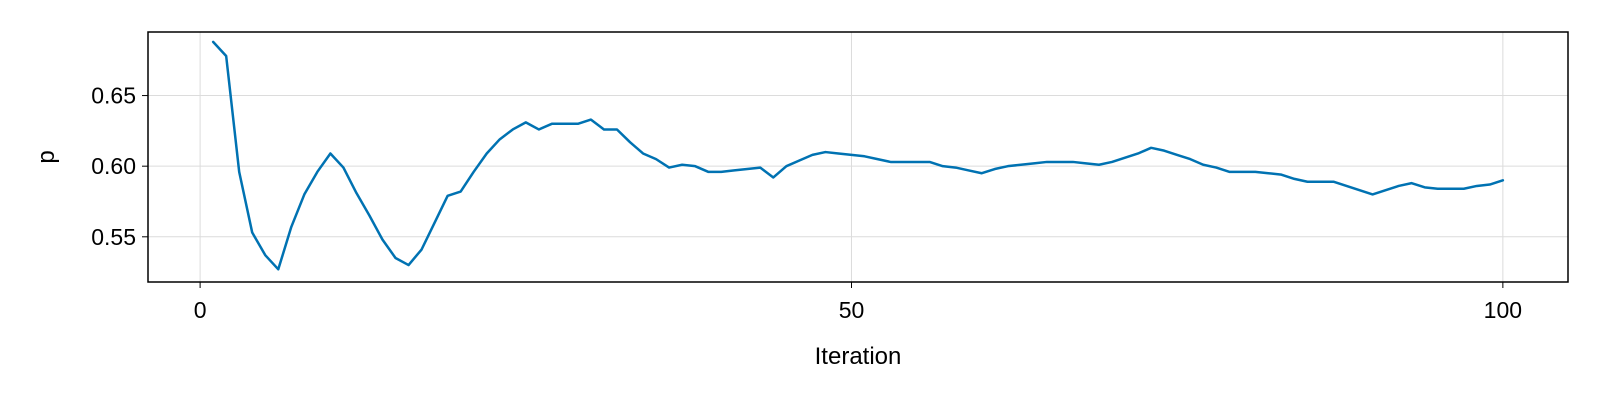  What do you see at coordinates (113, 96) in the screenshot?
I see `y-tick-label: 0.65` at bounding box center [113, 96].